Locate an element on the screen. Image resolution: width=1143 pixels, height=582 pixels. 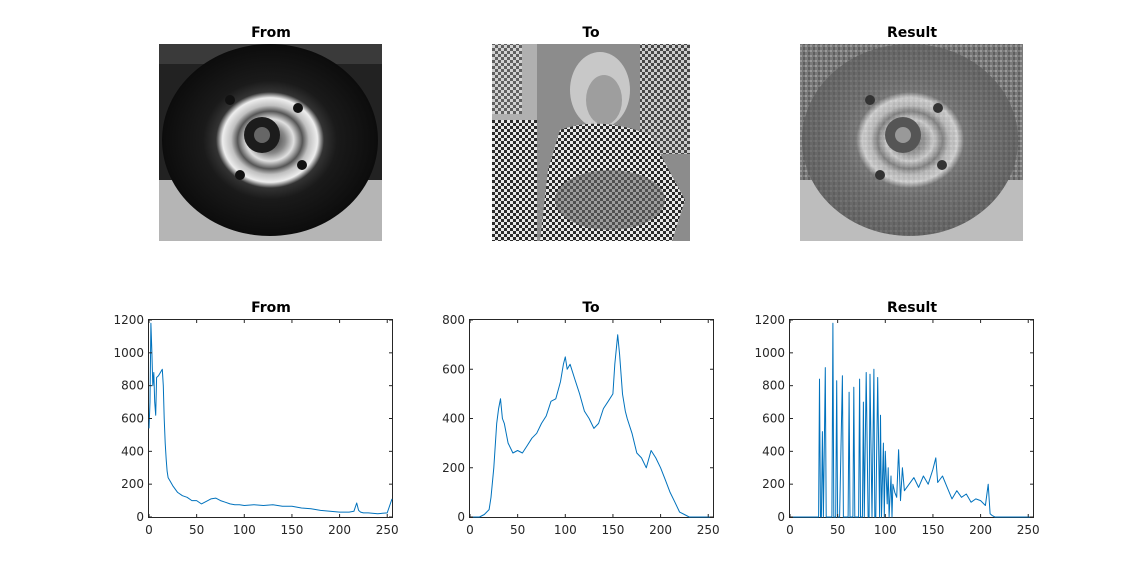
xtick-label-result: 200 is located at coordinates (980, 530).